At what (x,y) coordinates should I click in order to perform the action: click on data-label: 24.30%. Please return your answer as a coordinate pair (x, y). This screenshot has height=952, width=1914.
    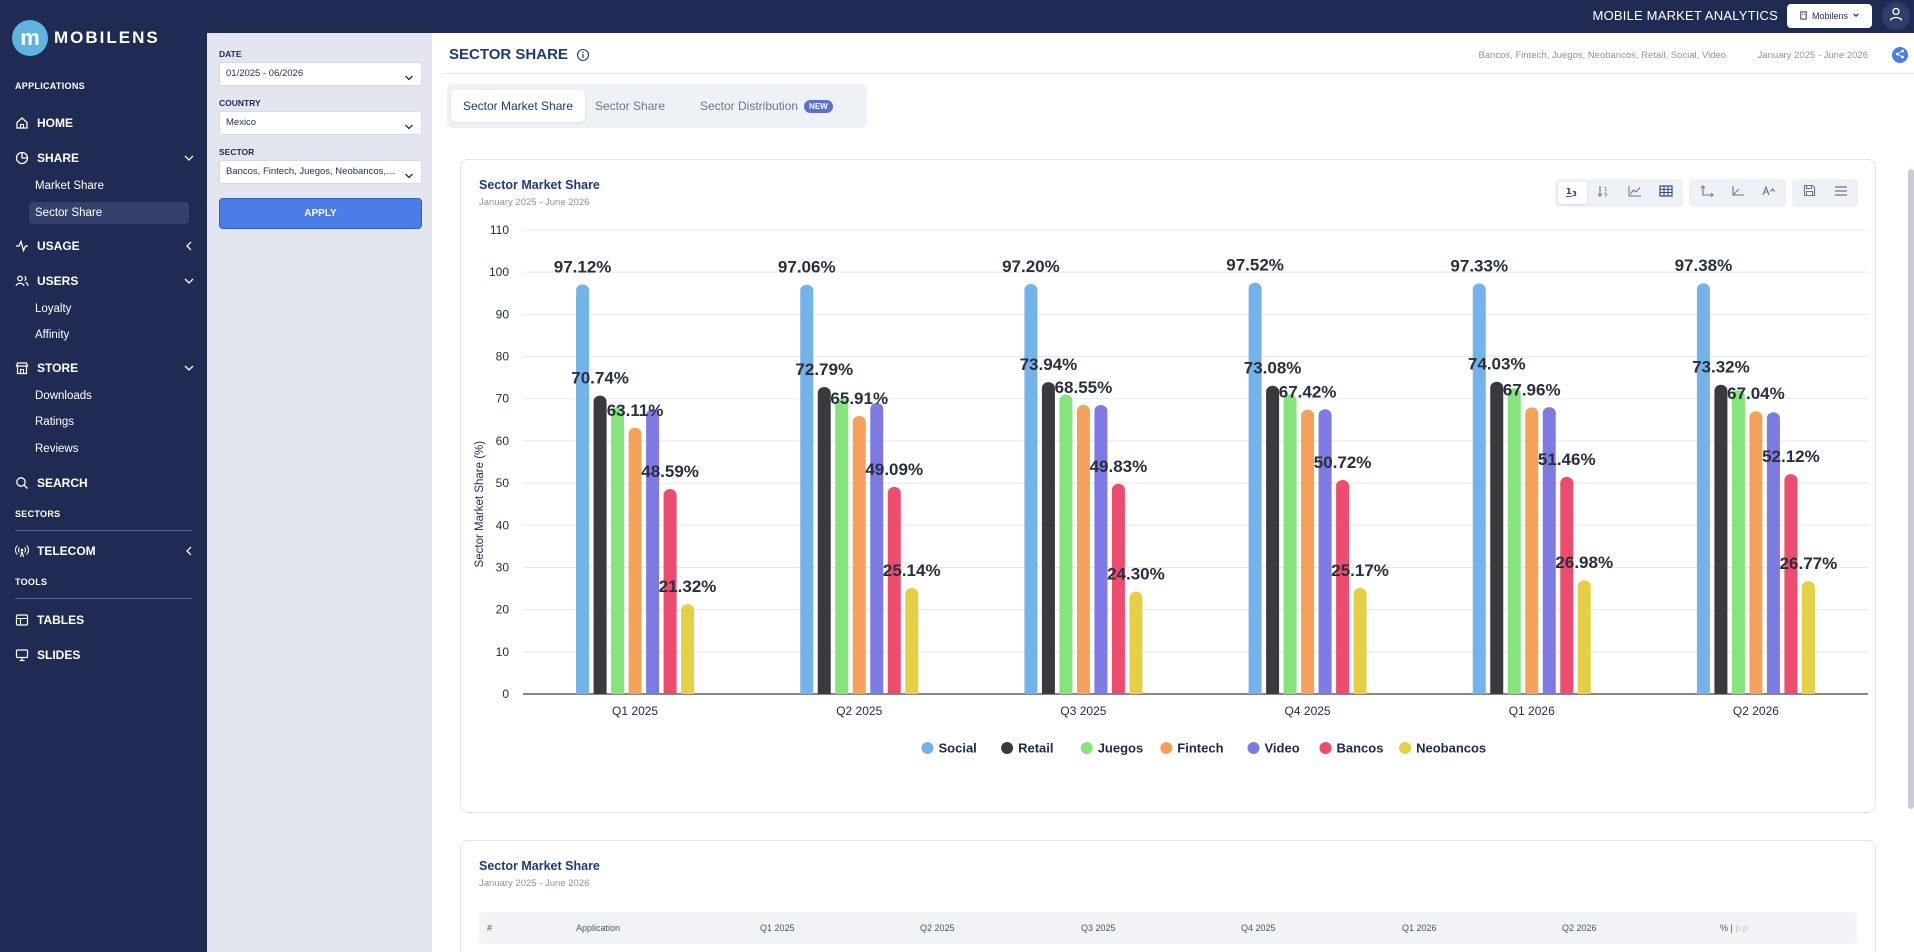
    Looking at the image, I should click on (1136, 573).